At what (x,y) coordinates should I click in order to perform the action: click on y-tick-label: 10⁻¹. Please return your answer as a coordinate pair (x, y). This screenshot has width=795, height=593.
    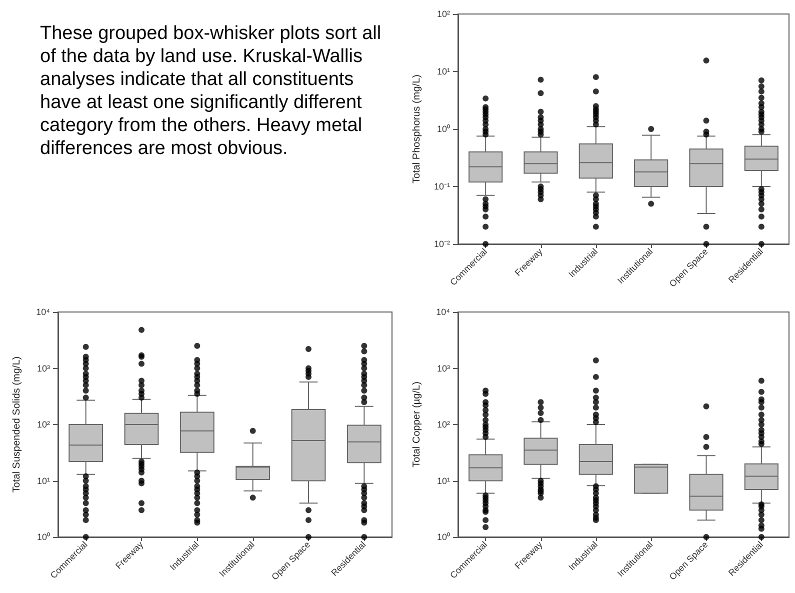
    Looking at the image, I should click on (442, 187).